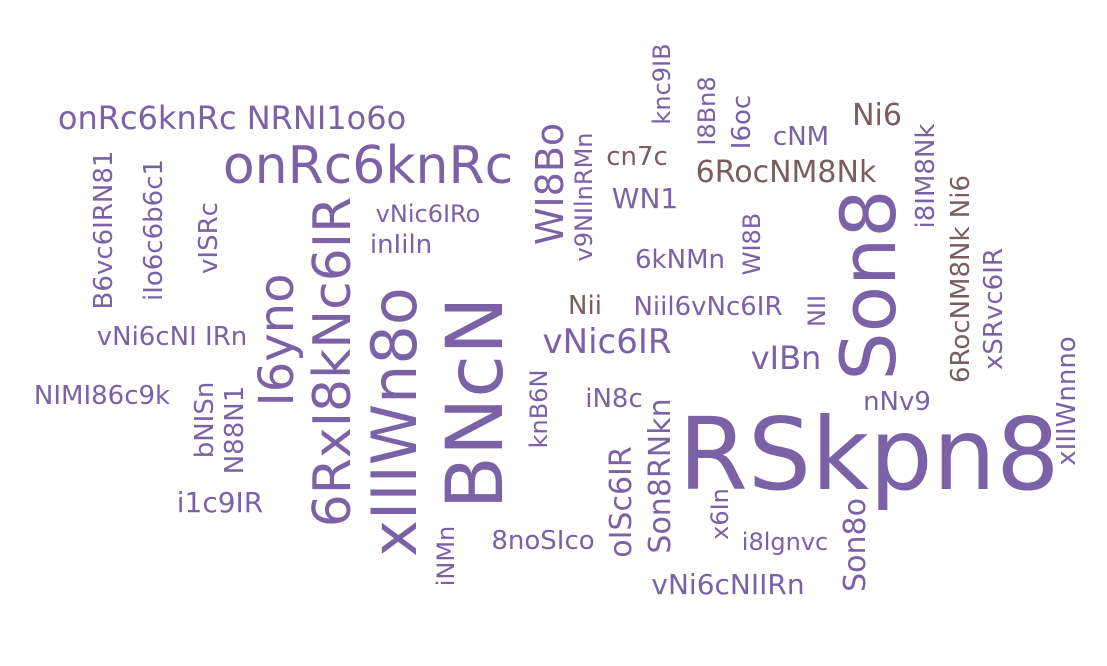  What do you see at coordinates (368, 166) in the screenshot?
I see `word-onrc6knrc-large: onRc6knRc` at bounding box center [368, 166].